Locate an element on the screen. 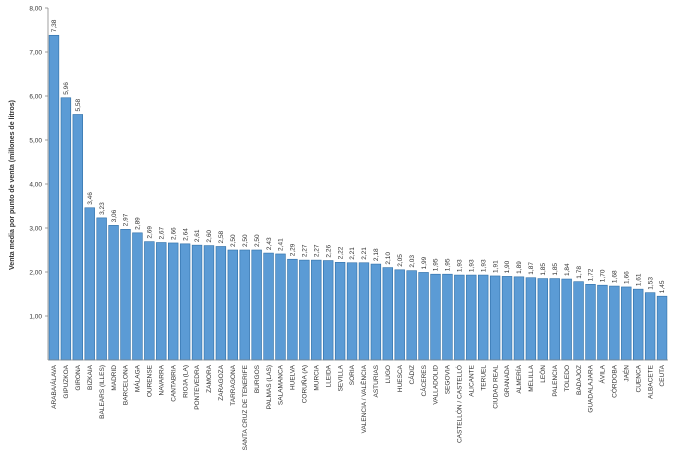 This screenshot has height=461, width=674. x-tick-label: BARCELONA is located at coordinates (126, 384).